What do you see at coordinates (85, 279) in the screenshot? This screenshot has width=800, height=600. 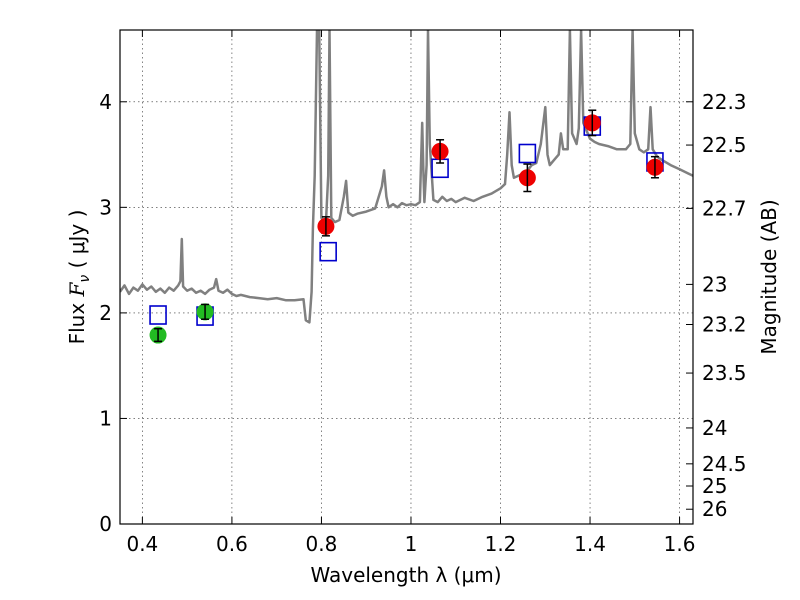 I see `y-axis-title-sub: ν` at bounding box center [85, 279].